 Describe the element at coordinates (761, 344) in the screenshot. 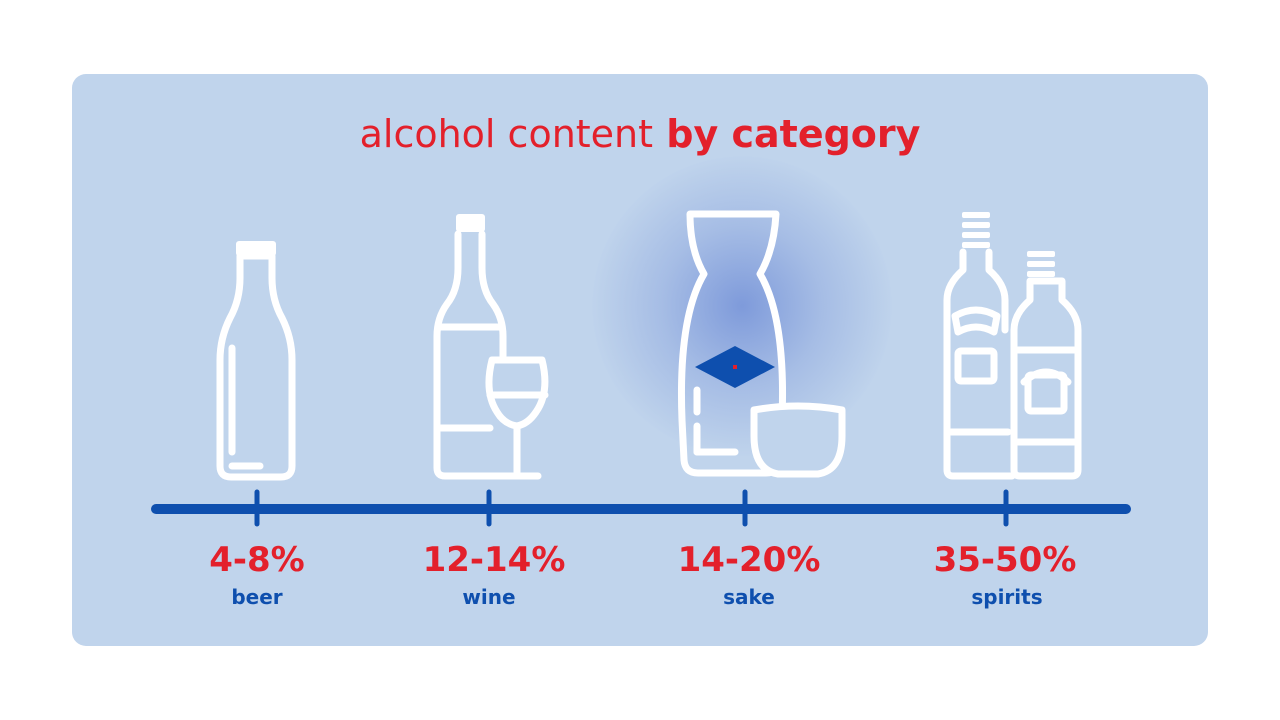

I see `sake-carafe-cup-icon` at that location.